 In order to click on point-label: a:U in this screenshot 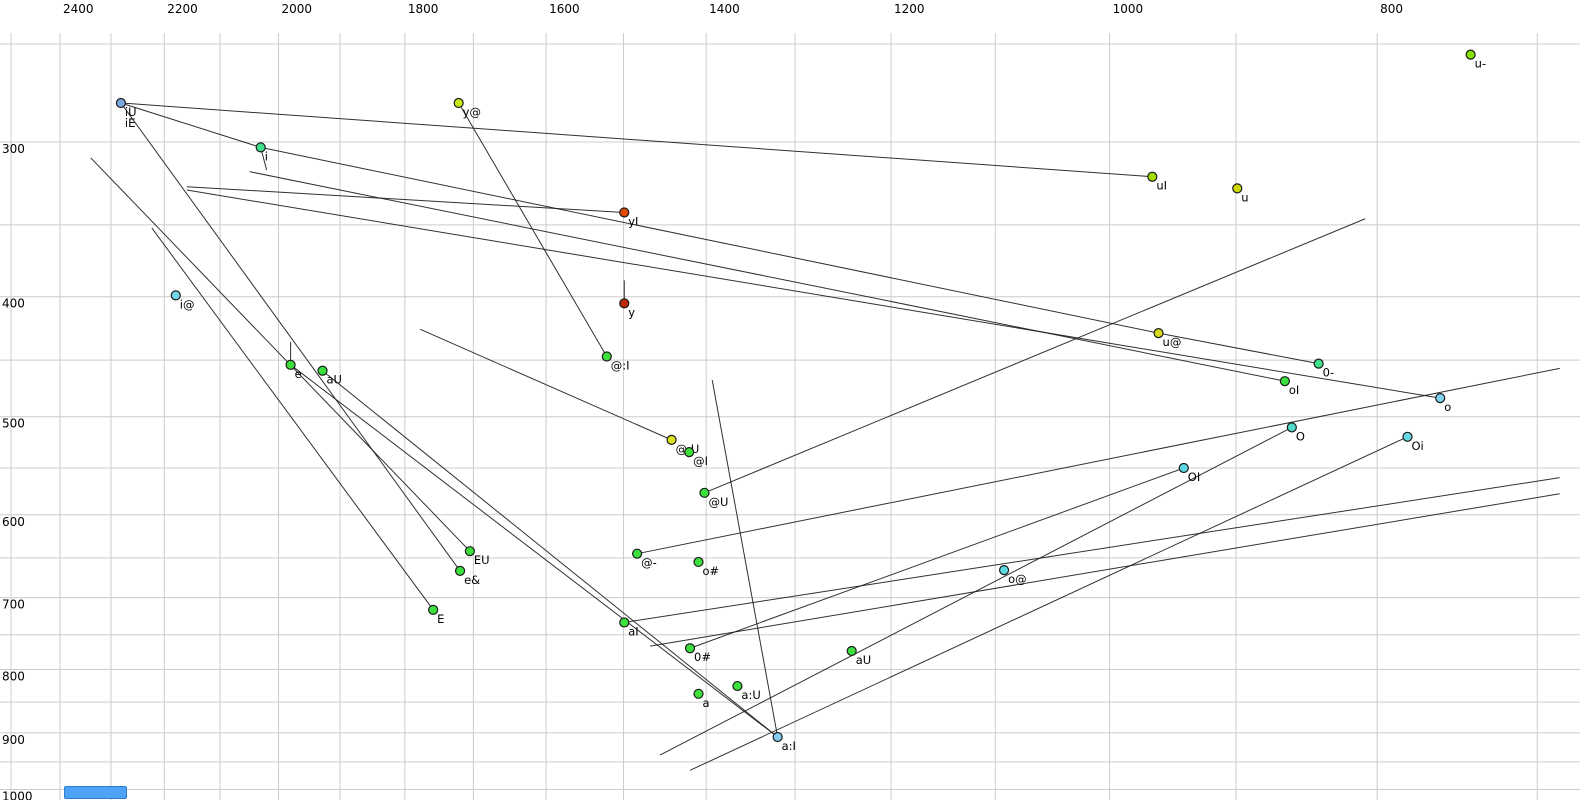, I will do `click(750, 695)`.